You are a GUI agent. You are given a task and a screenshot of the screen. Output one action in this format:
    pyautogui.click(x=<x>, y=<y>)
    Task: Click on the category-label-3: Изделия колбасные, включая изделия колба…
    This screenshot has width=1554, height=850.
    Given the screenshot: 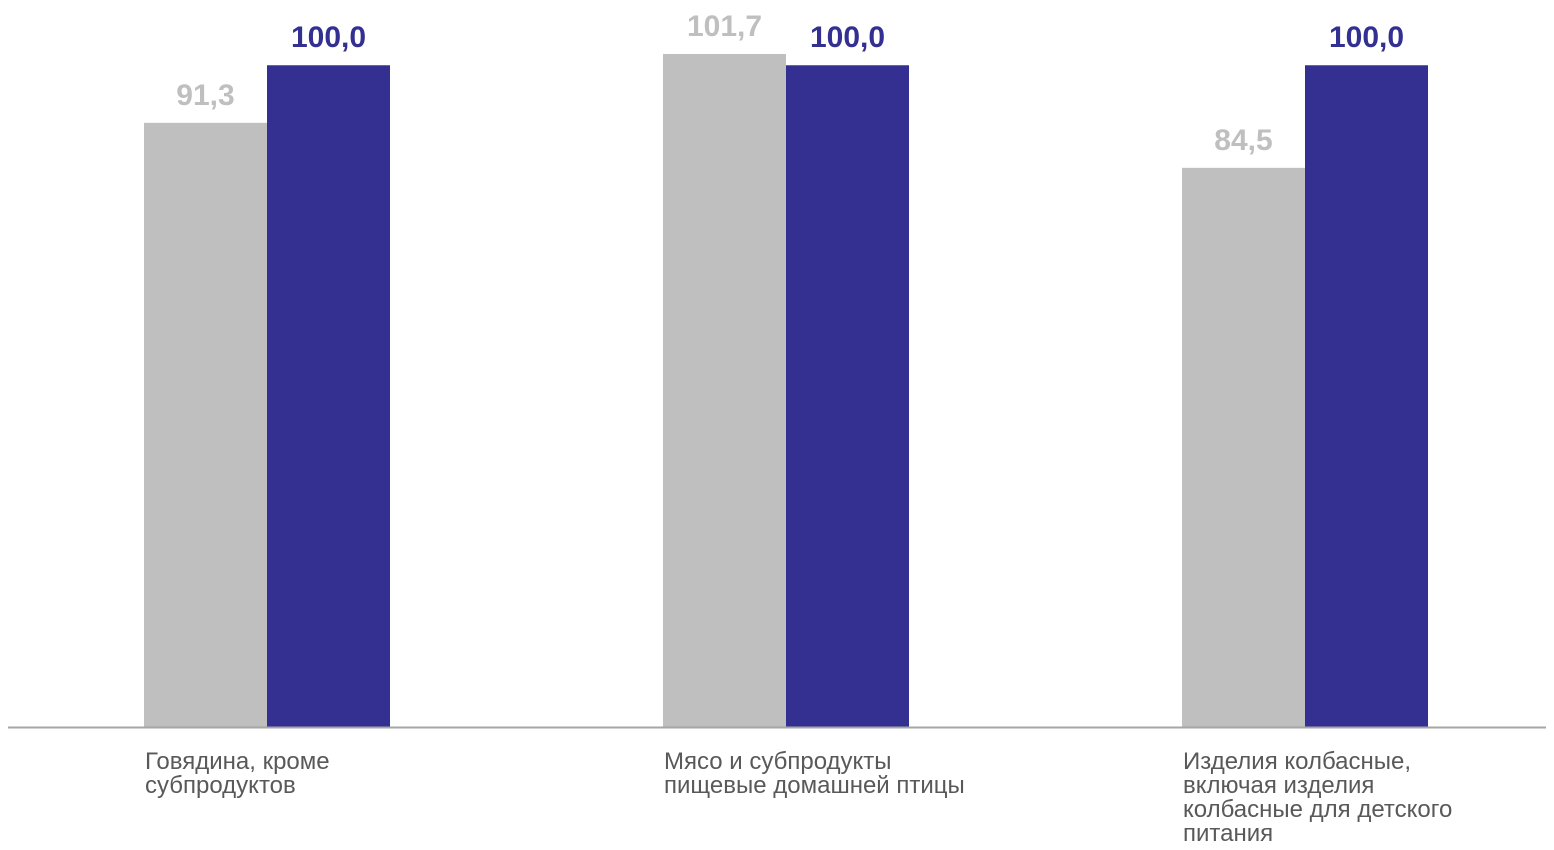 What is the action you would take?
    pyautogui.click(x=1318, y=797)
    